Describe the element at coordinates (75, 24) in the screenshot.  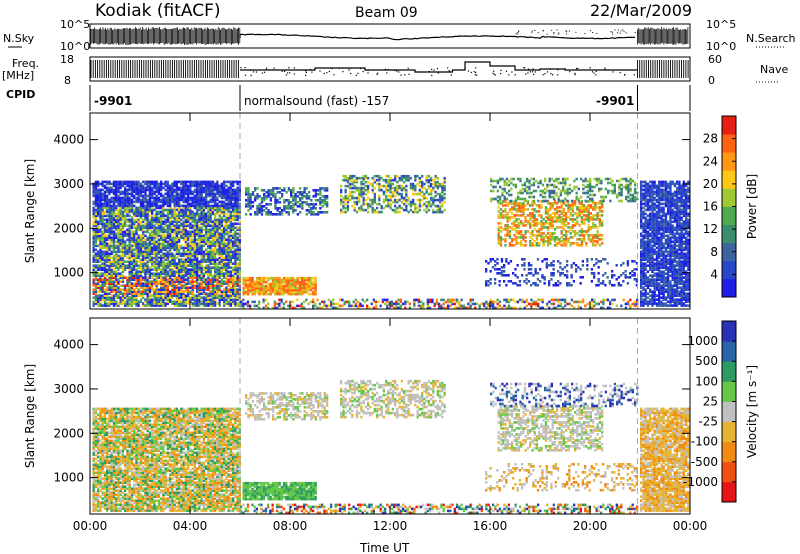
I see `nsky-tick-top: 10^5` at that location.